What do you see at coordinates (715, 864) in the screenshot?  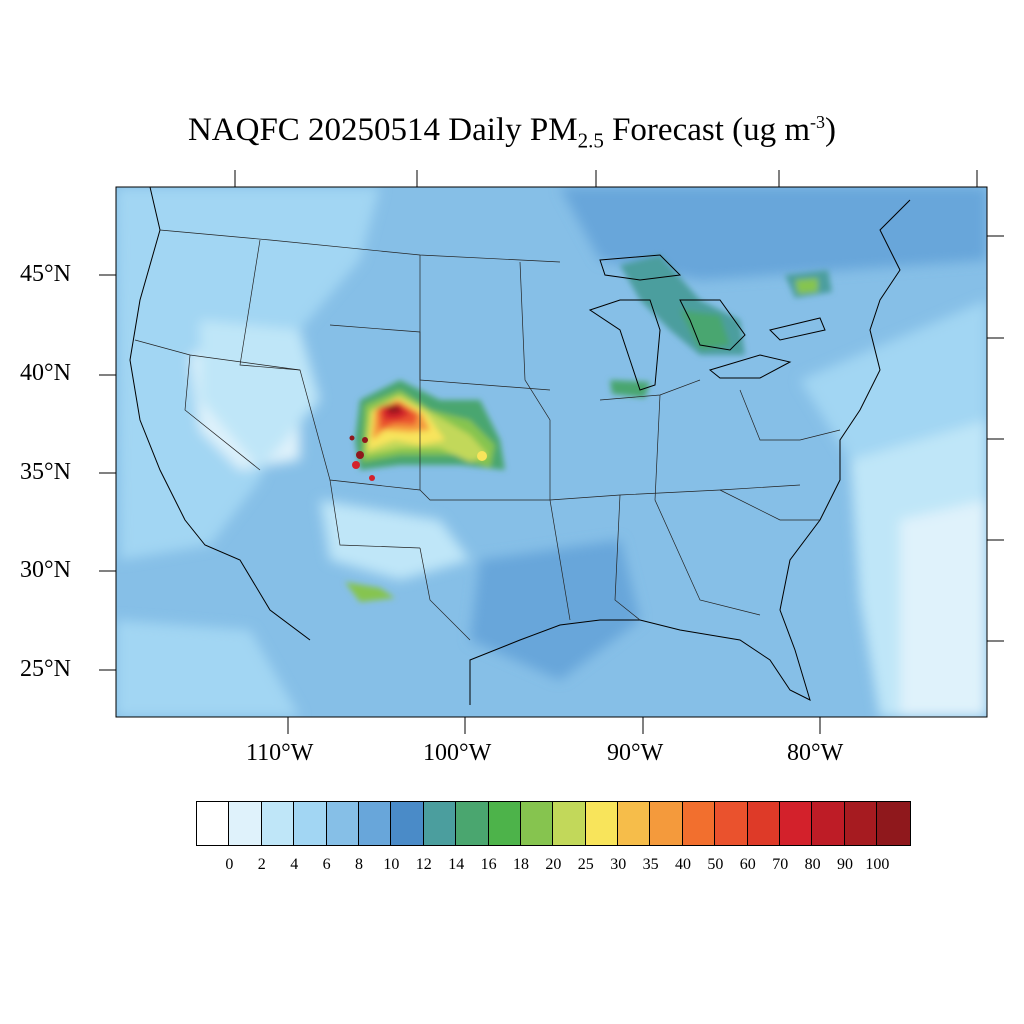 I see `colorbar-label: 50` at bounding box center [715, 864].